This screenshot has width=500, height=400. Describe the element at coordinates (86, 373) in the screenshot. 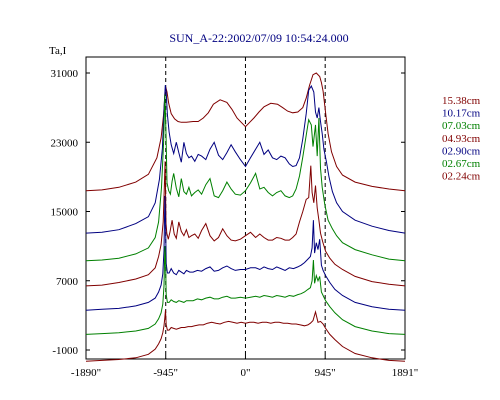

I see `x-tick-label: -1890"` at that location.